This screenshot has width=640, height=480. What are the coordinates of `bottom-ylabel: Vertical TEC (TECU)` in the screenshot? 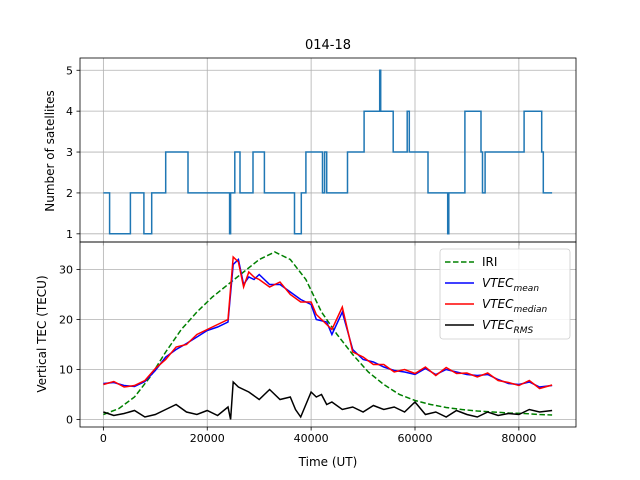 It's located at (42, 333).